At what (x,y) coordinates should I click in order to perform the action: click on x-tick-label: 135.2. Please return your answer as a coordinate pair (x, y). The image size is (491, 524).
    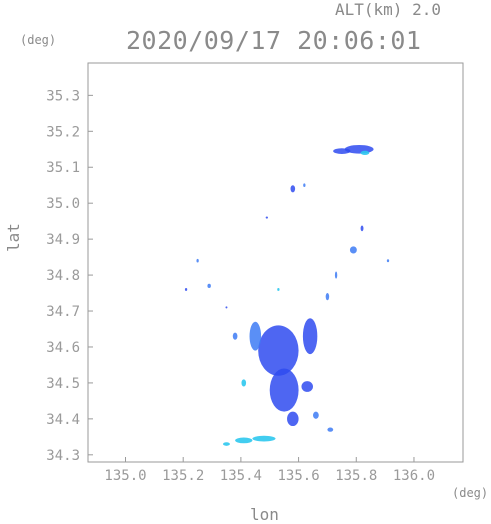
    Looking at the image, I should click on (183, 476).